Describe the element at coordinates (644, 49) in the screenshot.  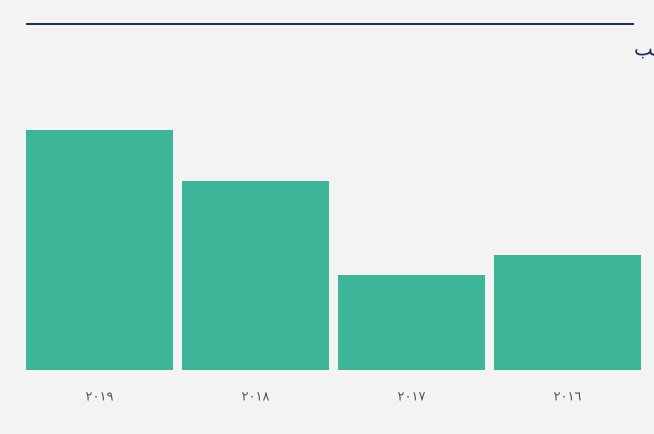
I see `chart-title: ساعات التدريب` at that location.